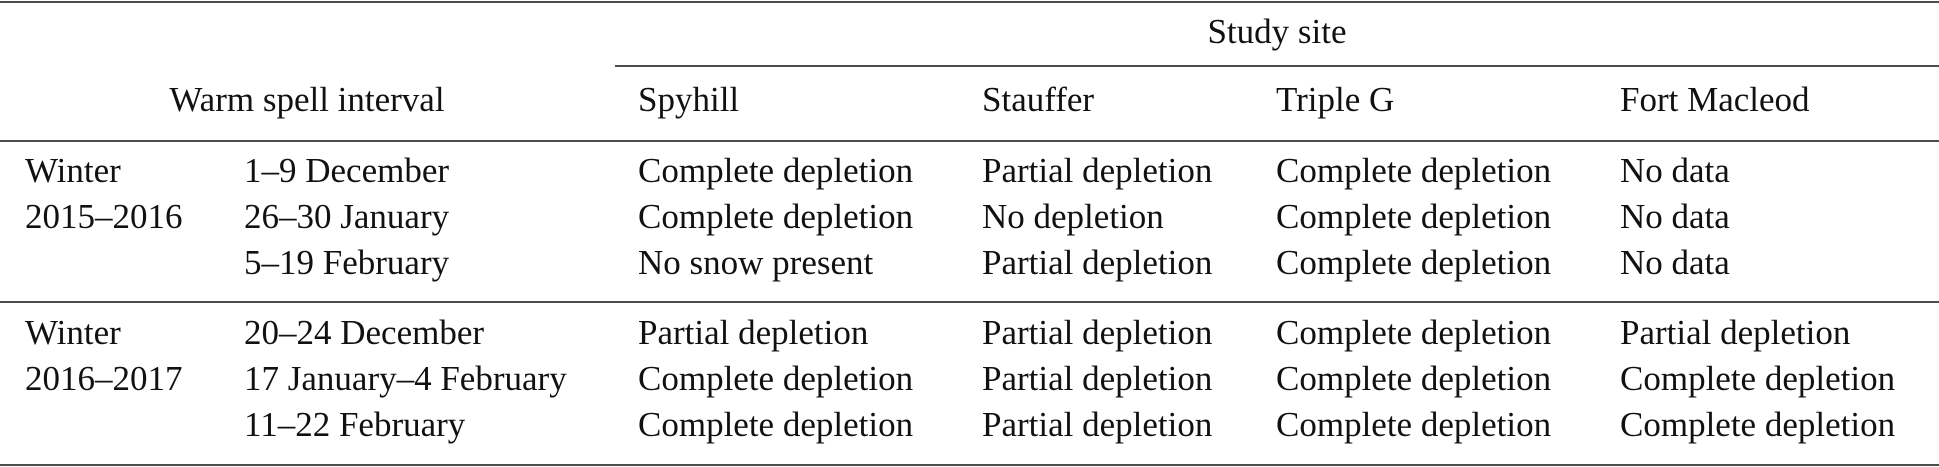 The height and width of the screenshot is (467, 1939). I want to click on site-header: Triple G, so click(1335, 99).